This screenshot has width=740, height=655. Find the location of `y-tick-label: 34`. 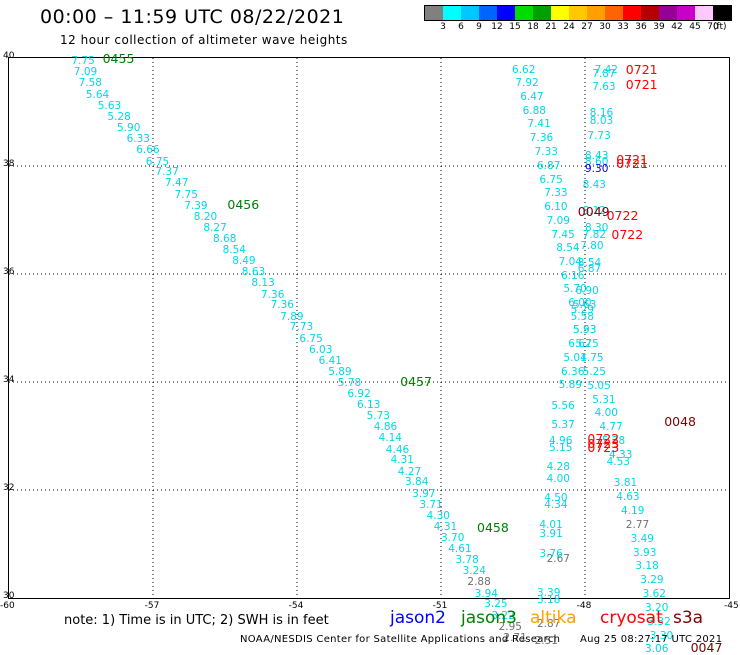

y-tick-label: 34 is located at coordinates (9, 380).